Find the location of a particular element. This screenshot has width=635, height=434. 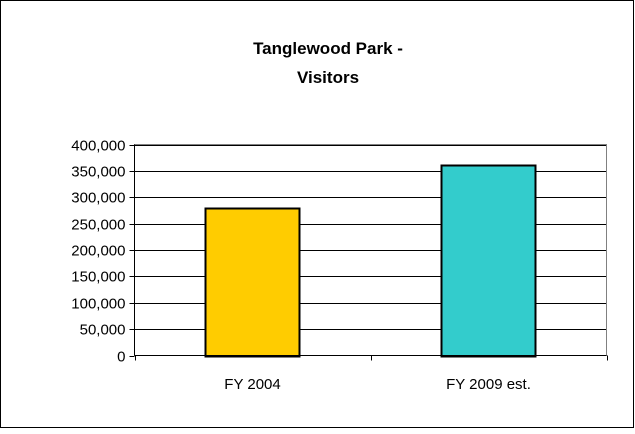

chart-title-line-2: Visitors is located at coordinates (328, 77).